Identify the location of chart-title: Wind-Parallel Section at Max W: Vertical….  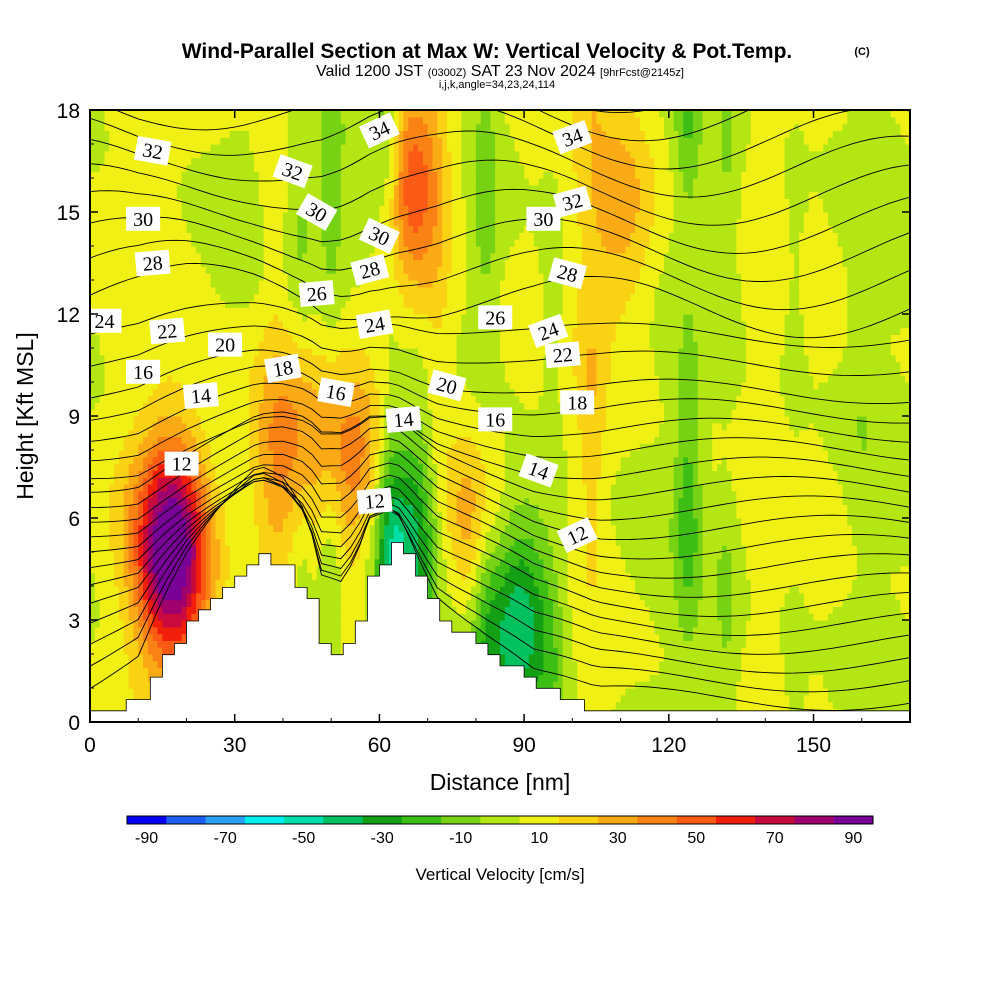
(487, 51).